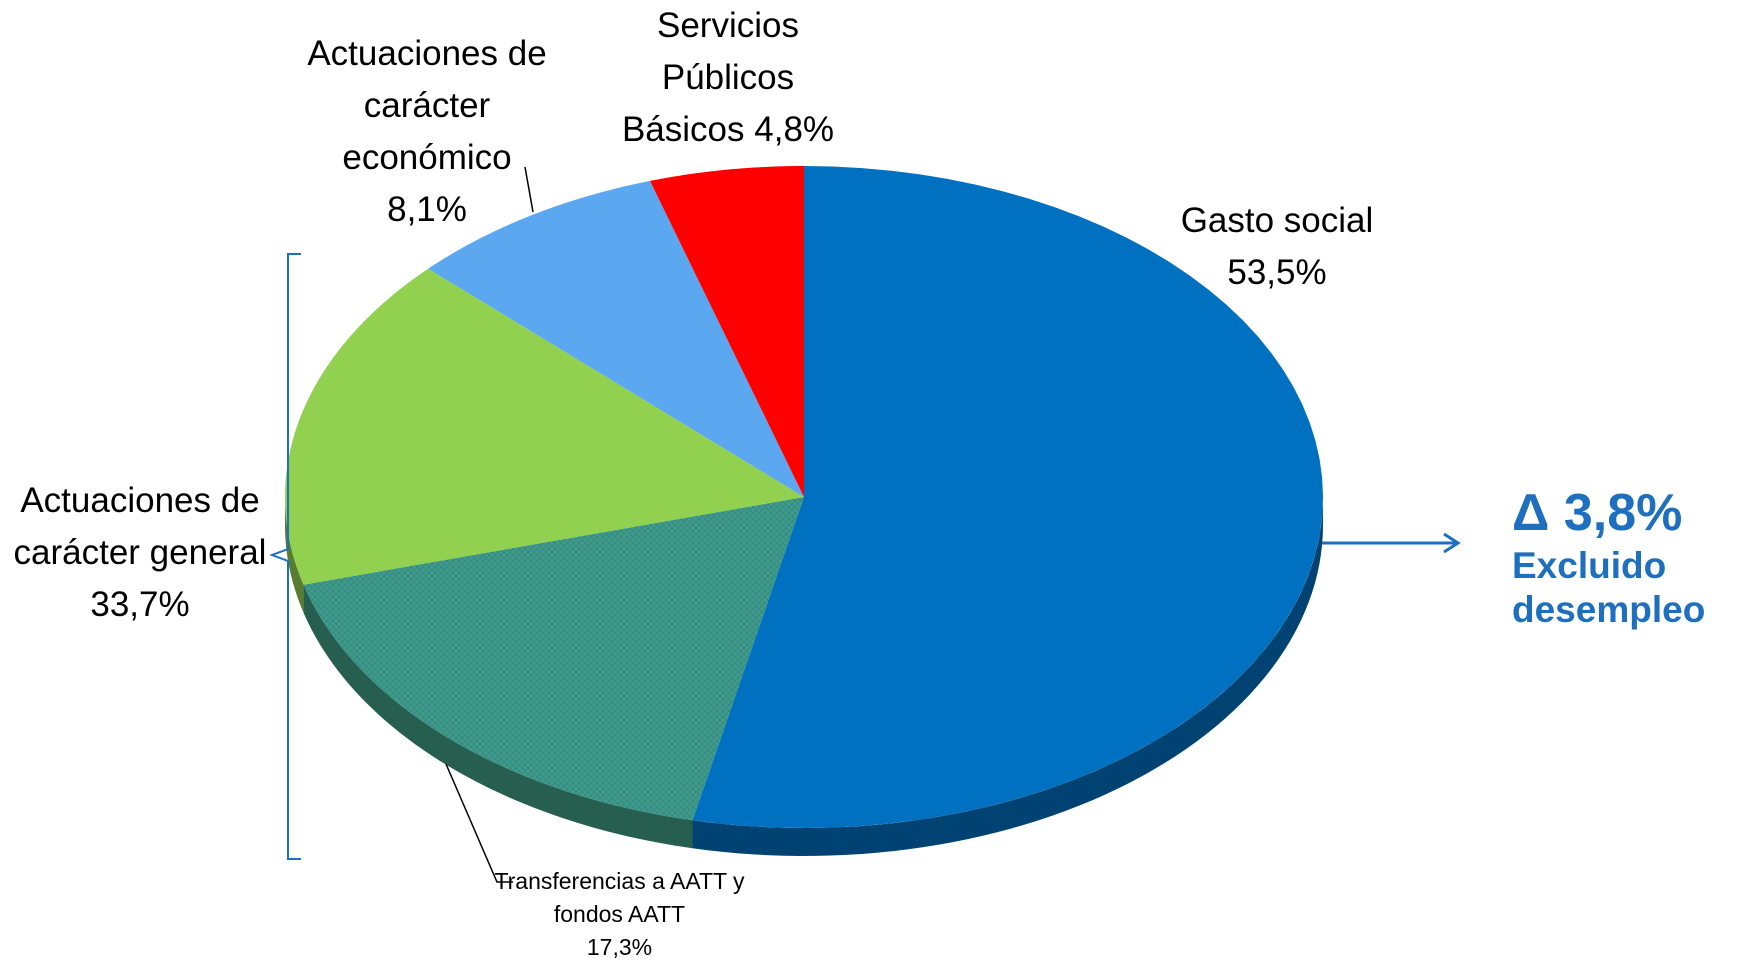  I want to click on annotation: Δ 3,8% Excluido desempleo, so click(1626, 557).